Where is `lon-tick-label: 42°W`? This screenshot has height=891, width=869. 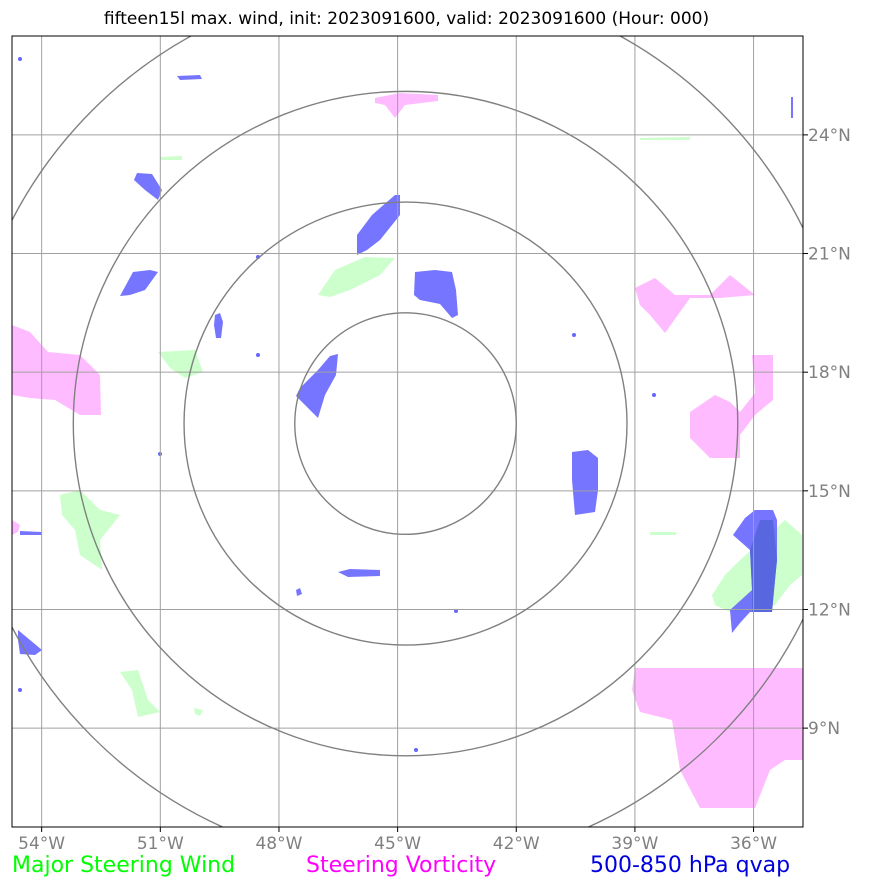 lon-tick-label: 42°W is located at coordinates (516, 844).